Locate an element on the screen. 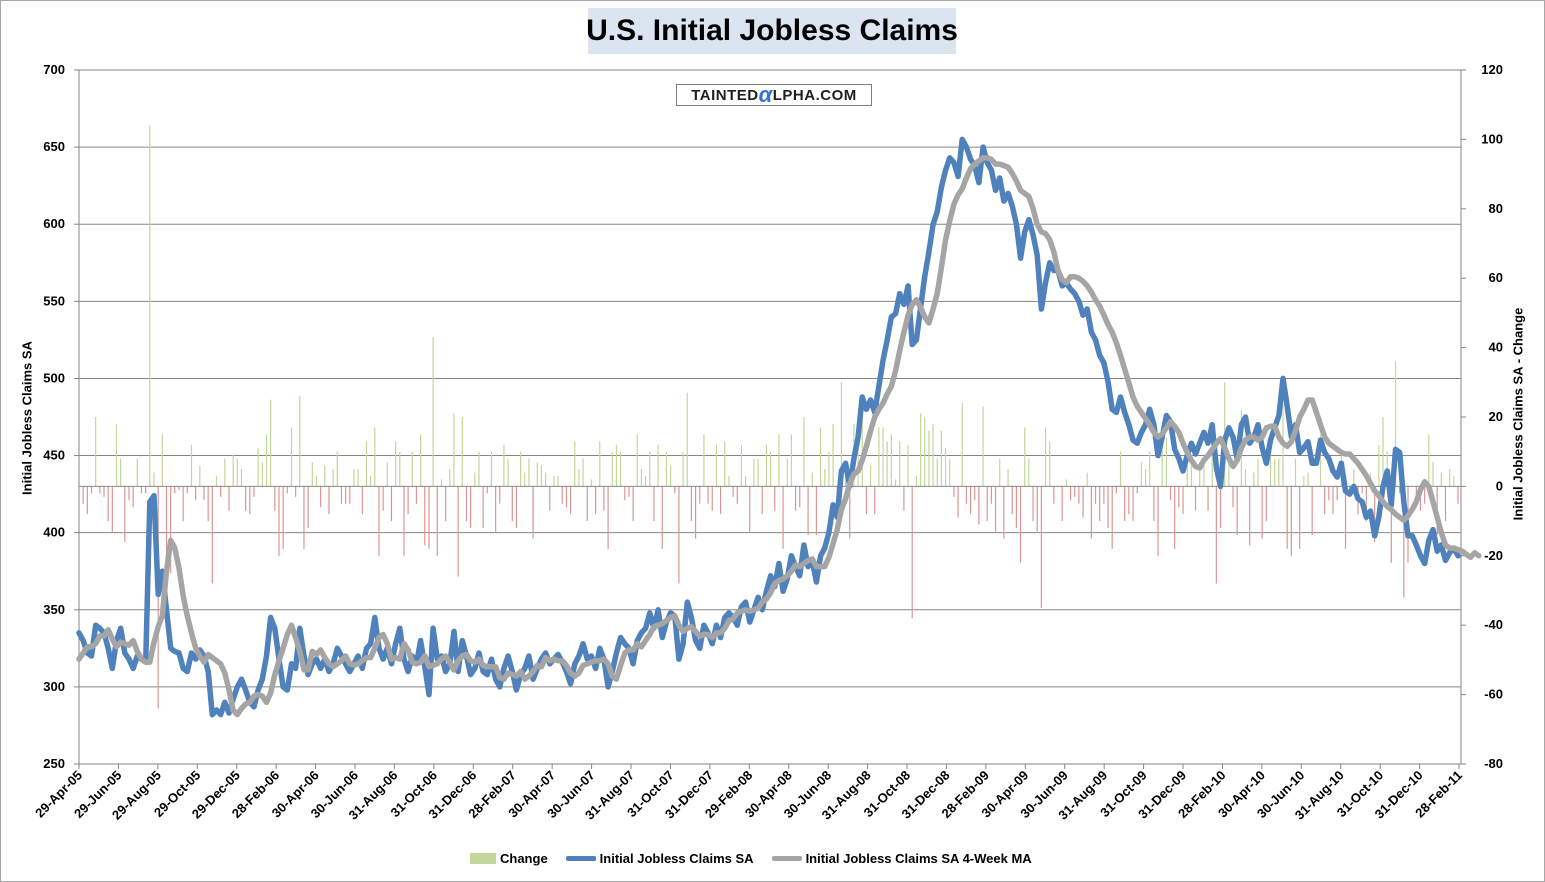  y-left-tick-label: 600 is located at coordinates (54, 223).